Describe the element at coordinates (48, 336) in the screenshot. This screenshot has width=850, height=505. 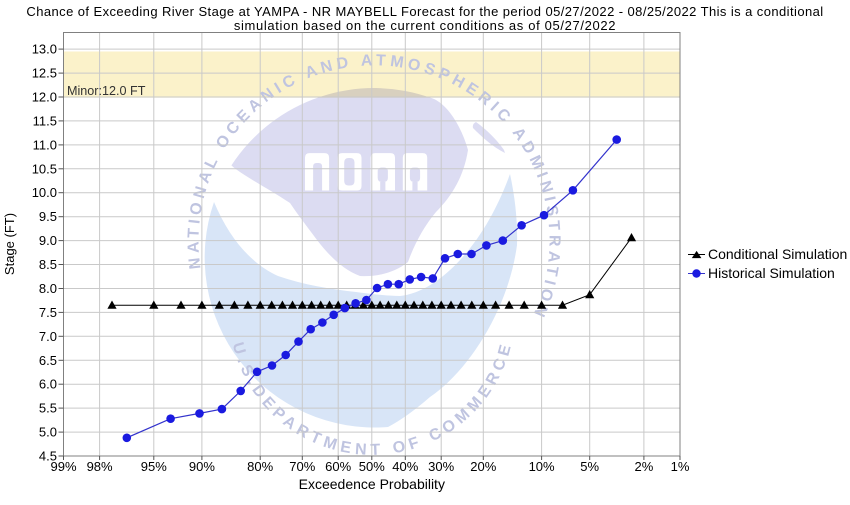
I see `svg-text: 7.0` at that location.